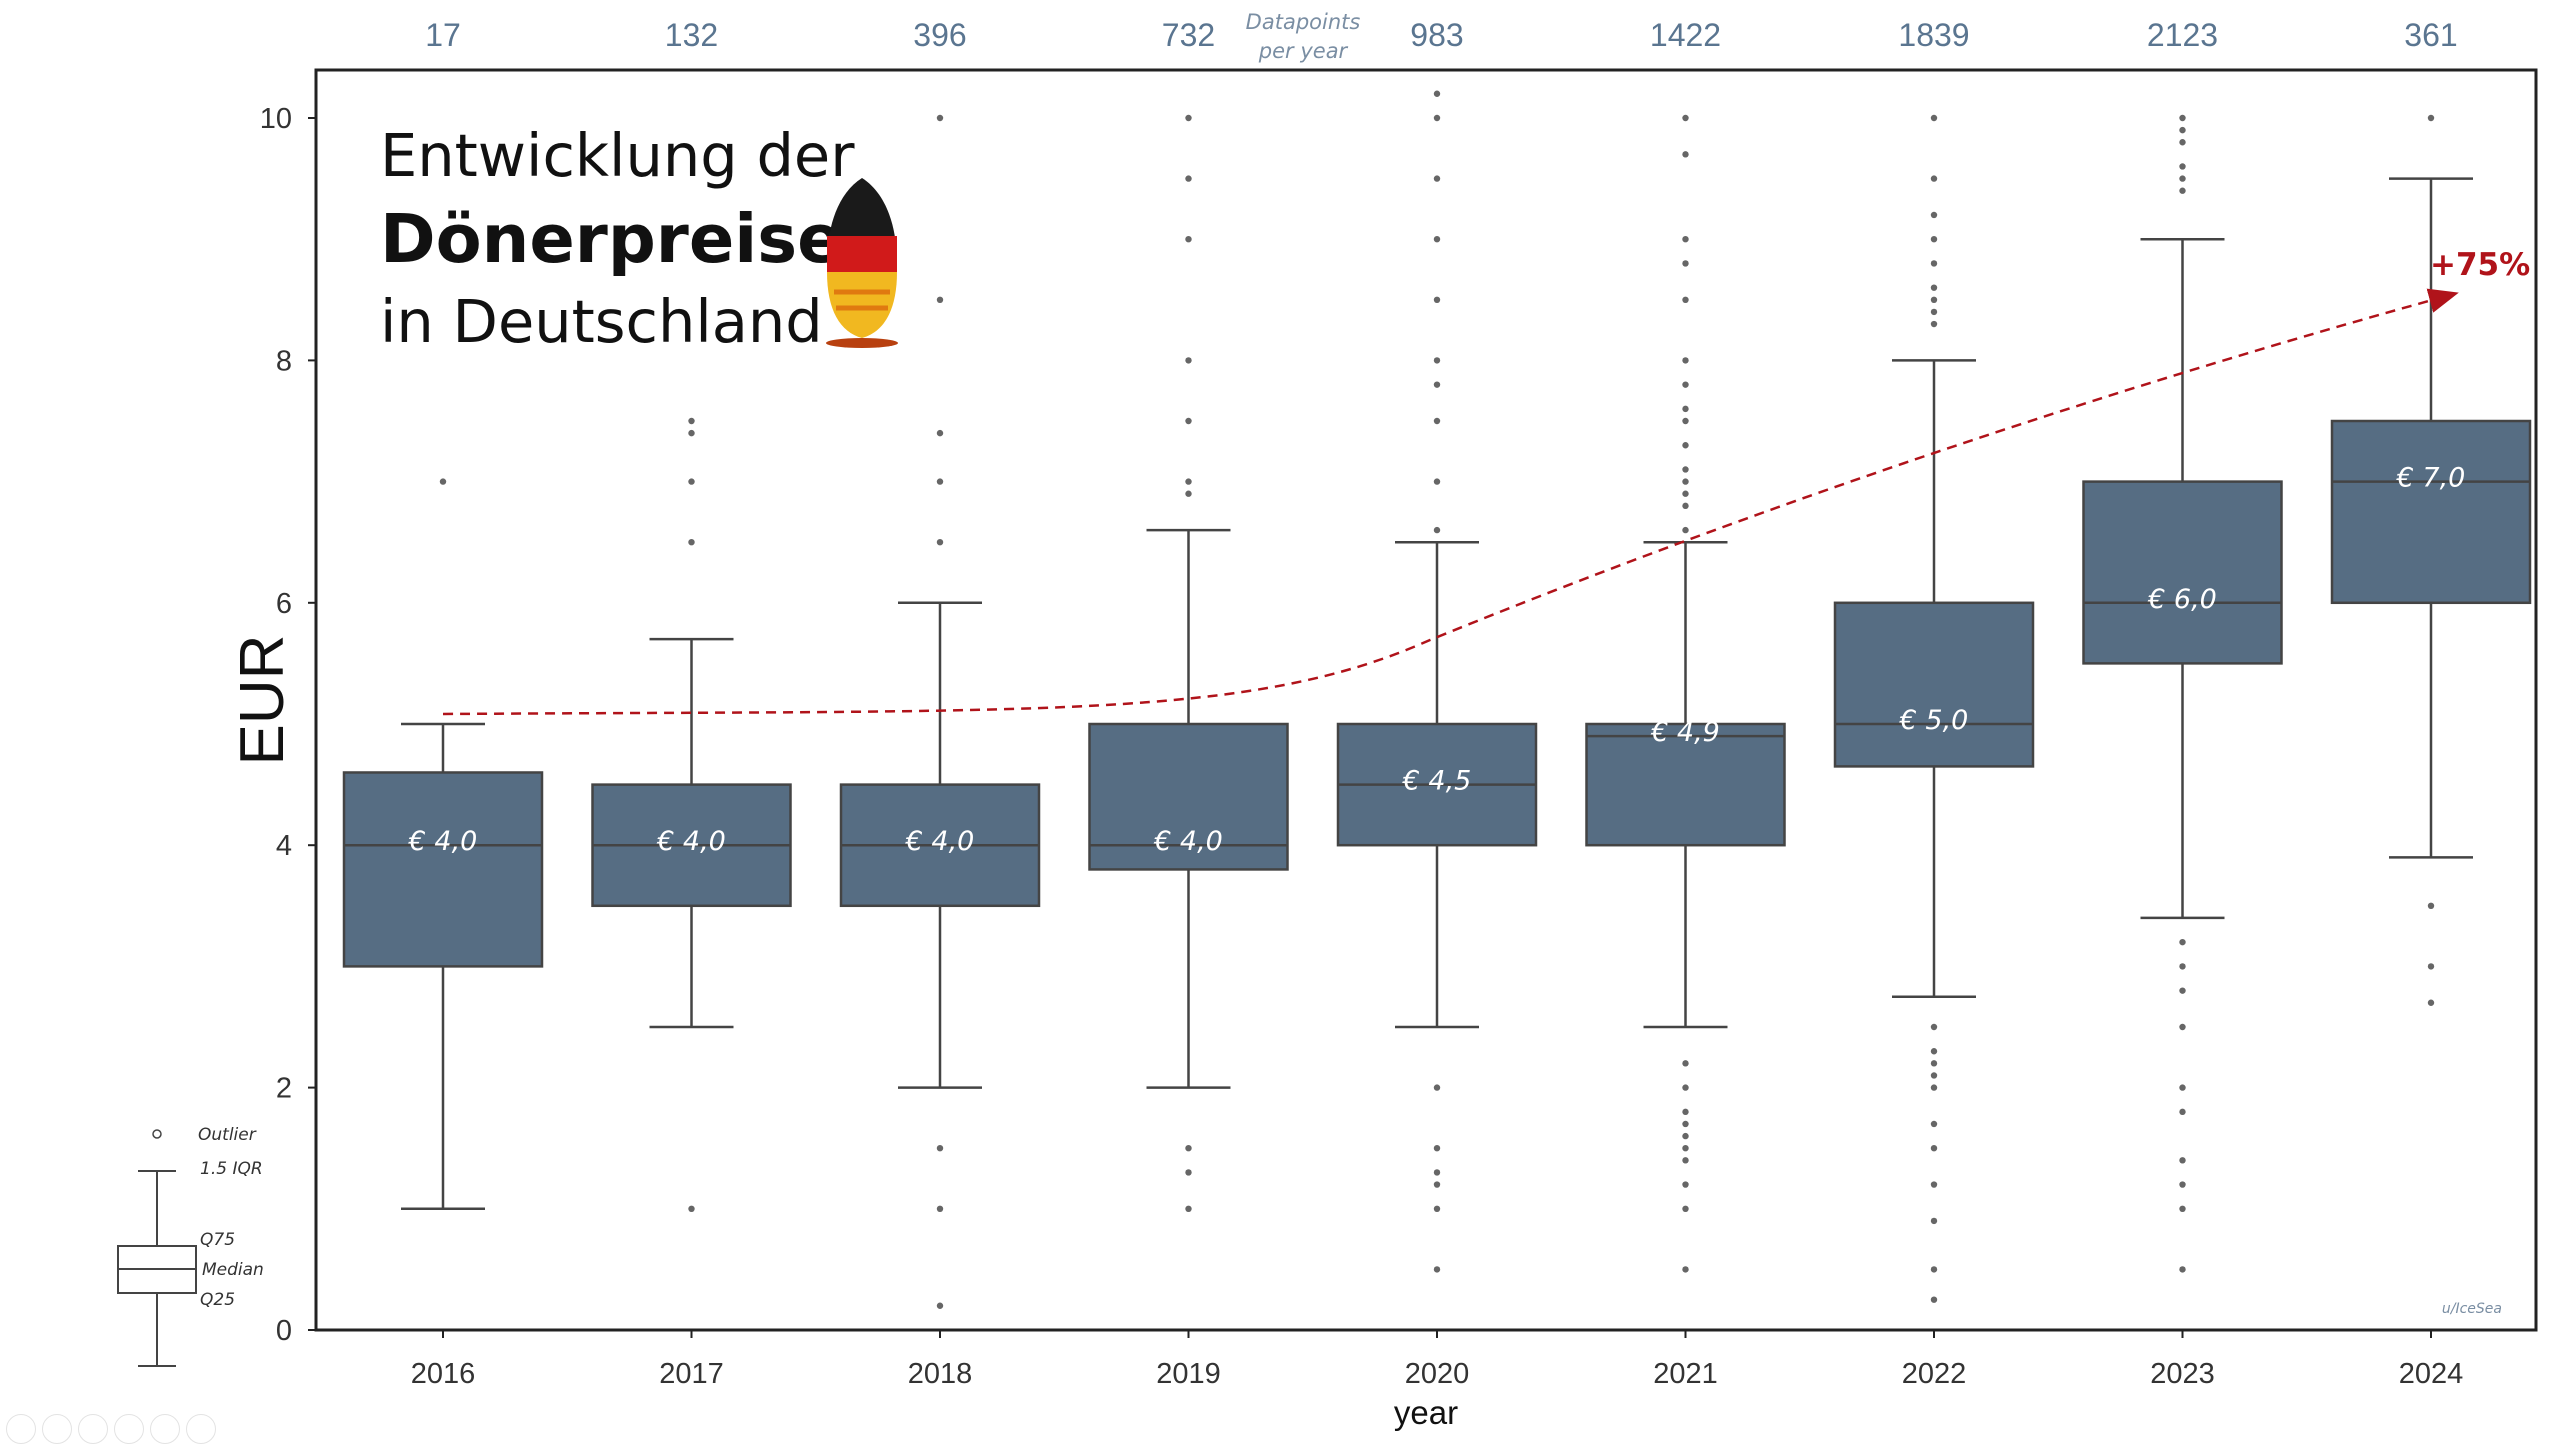  What do you see at coordinates (940, 845) in the screenshot?
I see `boxplot-2018: € 4,0` at bounding box center [940, 845].